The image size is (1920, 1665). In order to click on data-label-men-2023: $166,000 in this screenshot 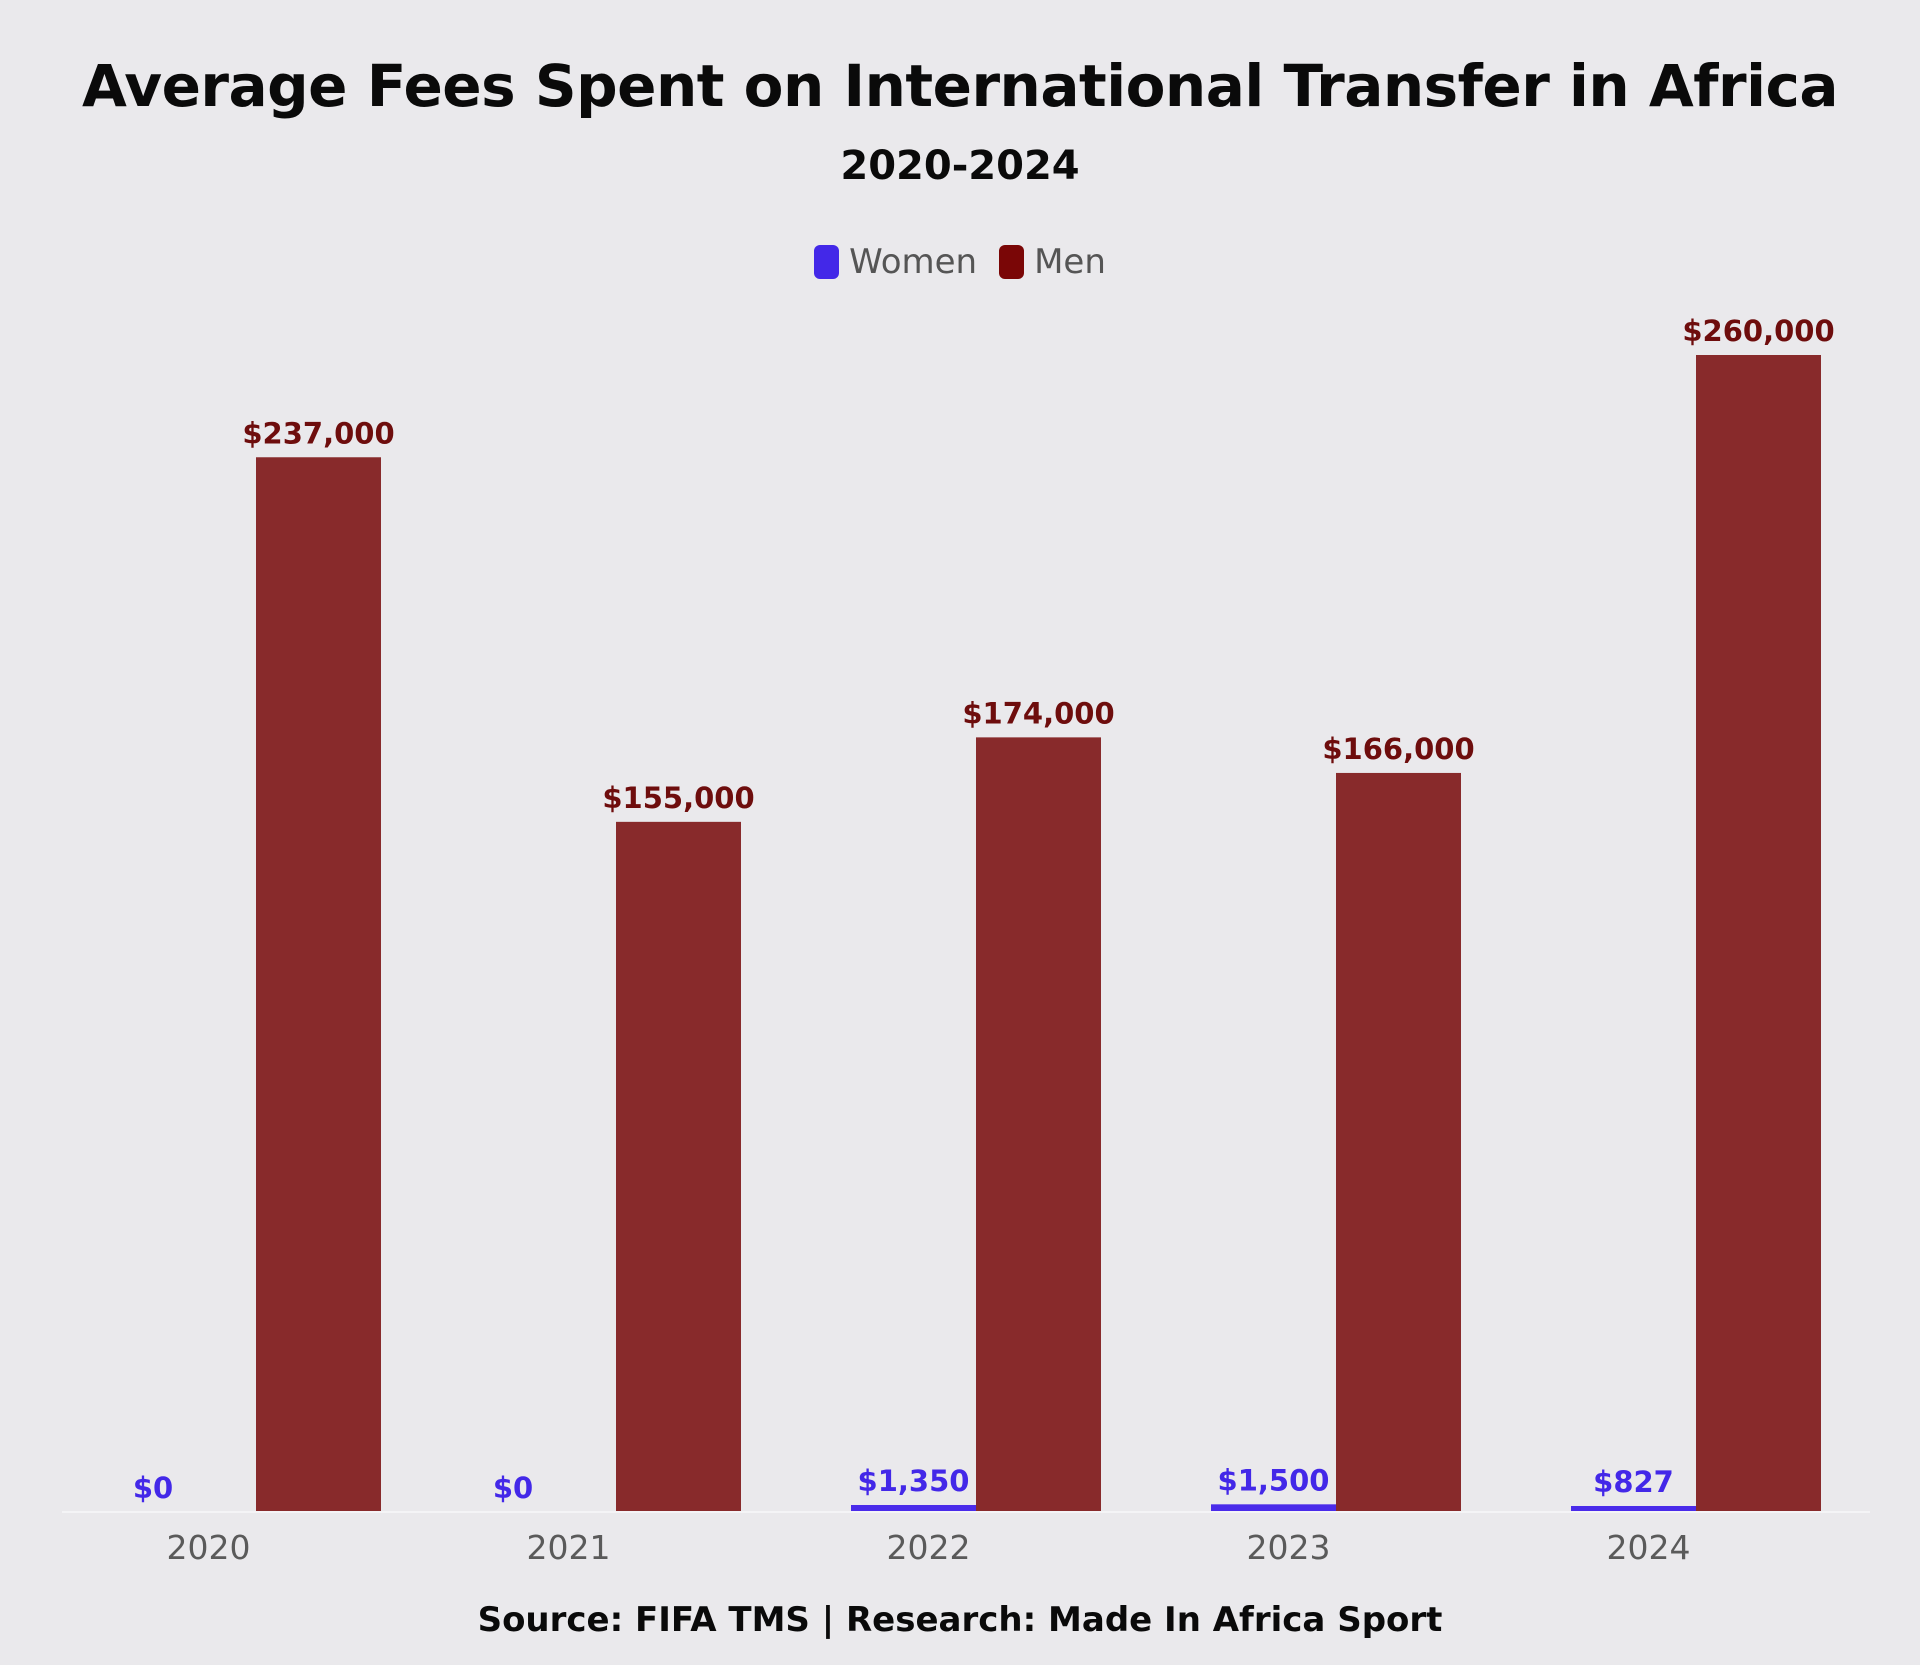, I will do `click(1398, 749)`.